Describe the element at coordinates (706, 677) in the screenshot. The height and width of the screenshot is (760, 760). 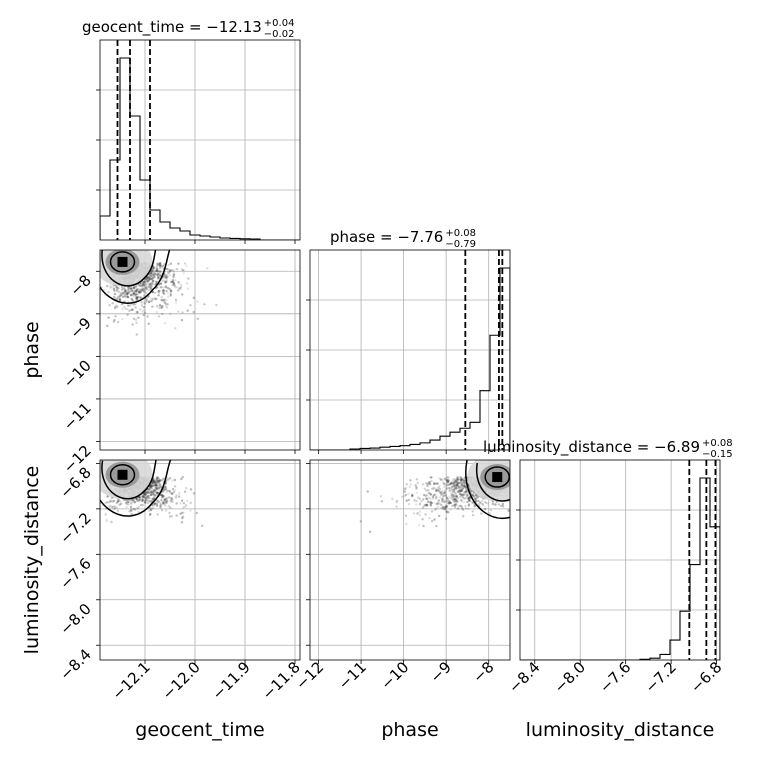
I see `x-tick-label: −6.8` at that location.